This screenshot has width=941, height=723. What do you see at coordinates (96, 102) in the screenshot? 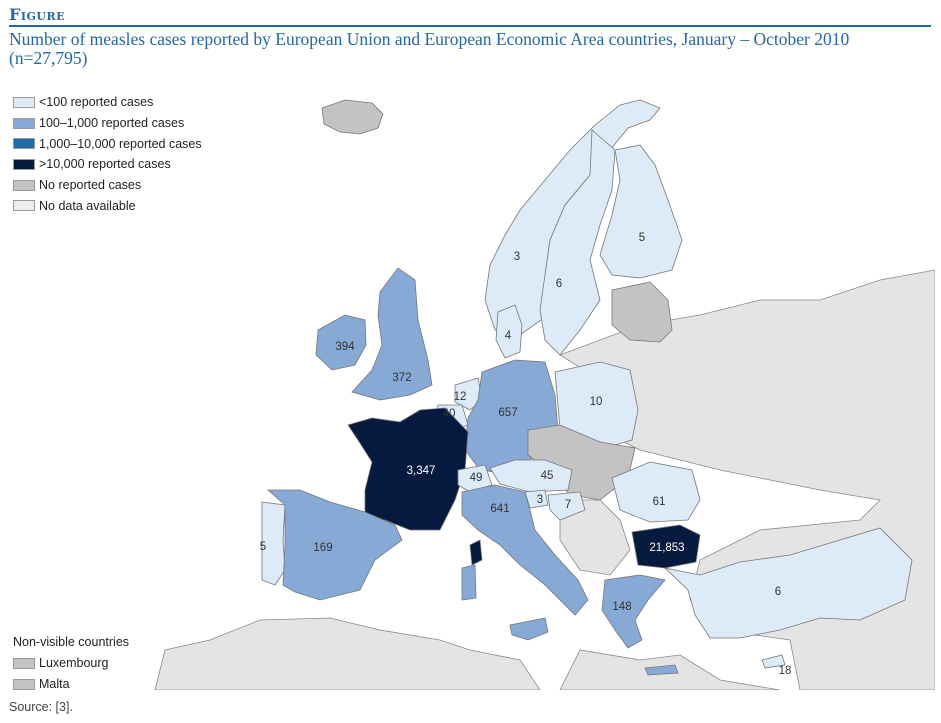
I see `legend-label: <100 reported cases` at bounding box center [96, 102].